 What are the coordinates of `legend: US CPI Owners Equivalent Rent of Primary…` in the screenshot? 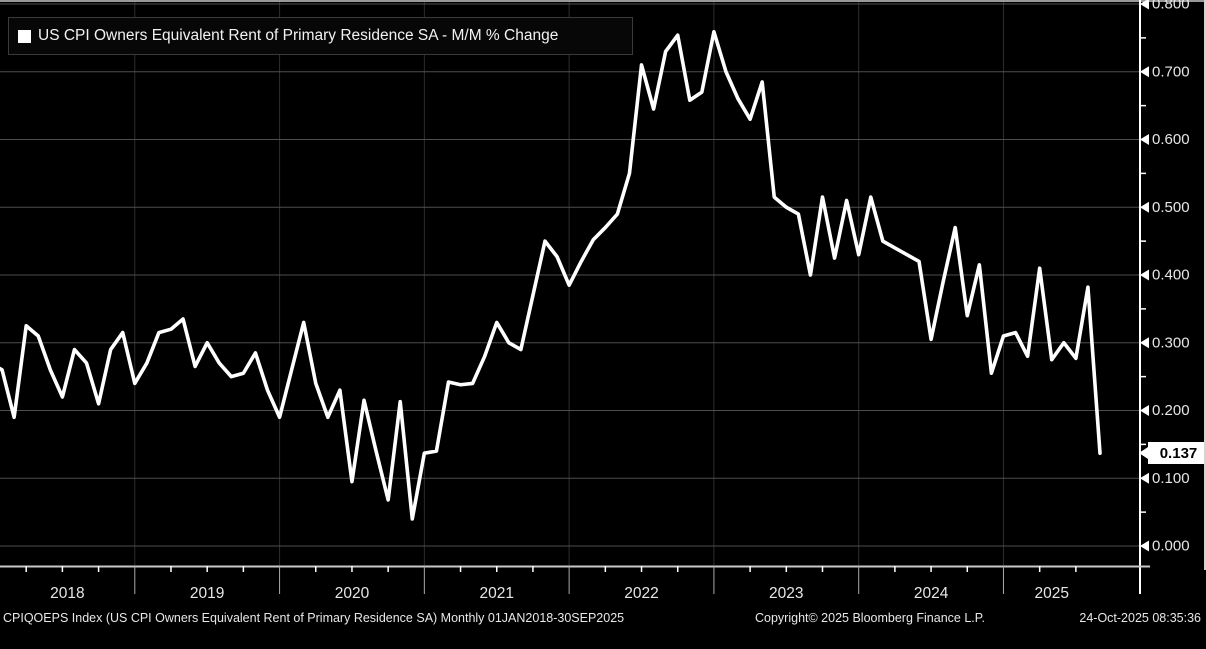 It's located at (320, 36).